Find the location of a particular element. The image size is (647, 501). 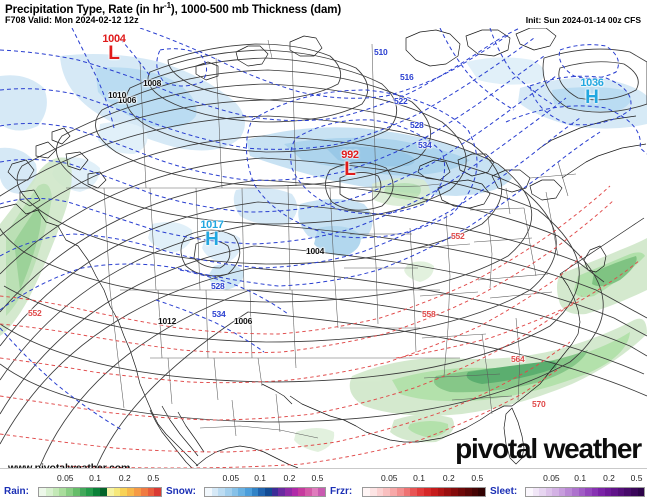

low-pressure-marker-1004: 1004 L is located at coordinates (114, 49).